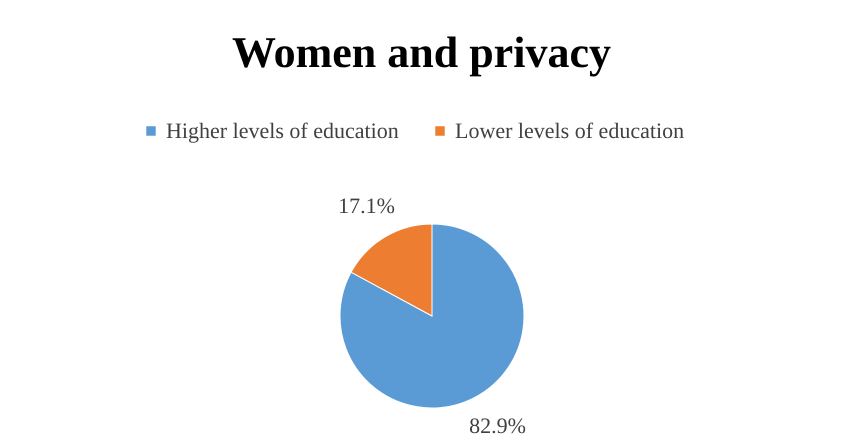 Image resolution: width=843 pixels, height=434 pixels. Describe the element at coordinates (282, 130) in the screenshot. I see `legend-label: Higher levels of education` at that location.